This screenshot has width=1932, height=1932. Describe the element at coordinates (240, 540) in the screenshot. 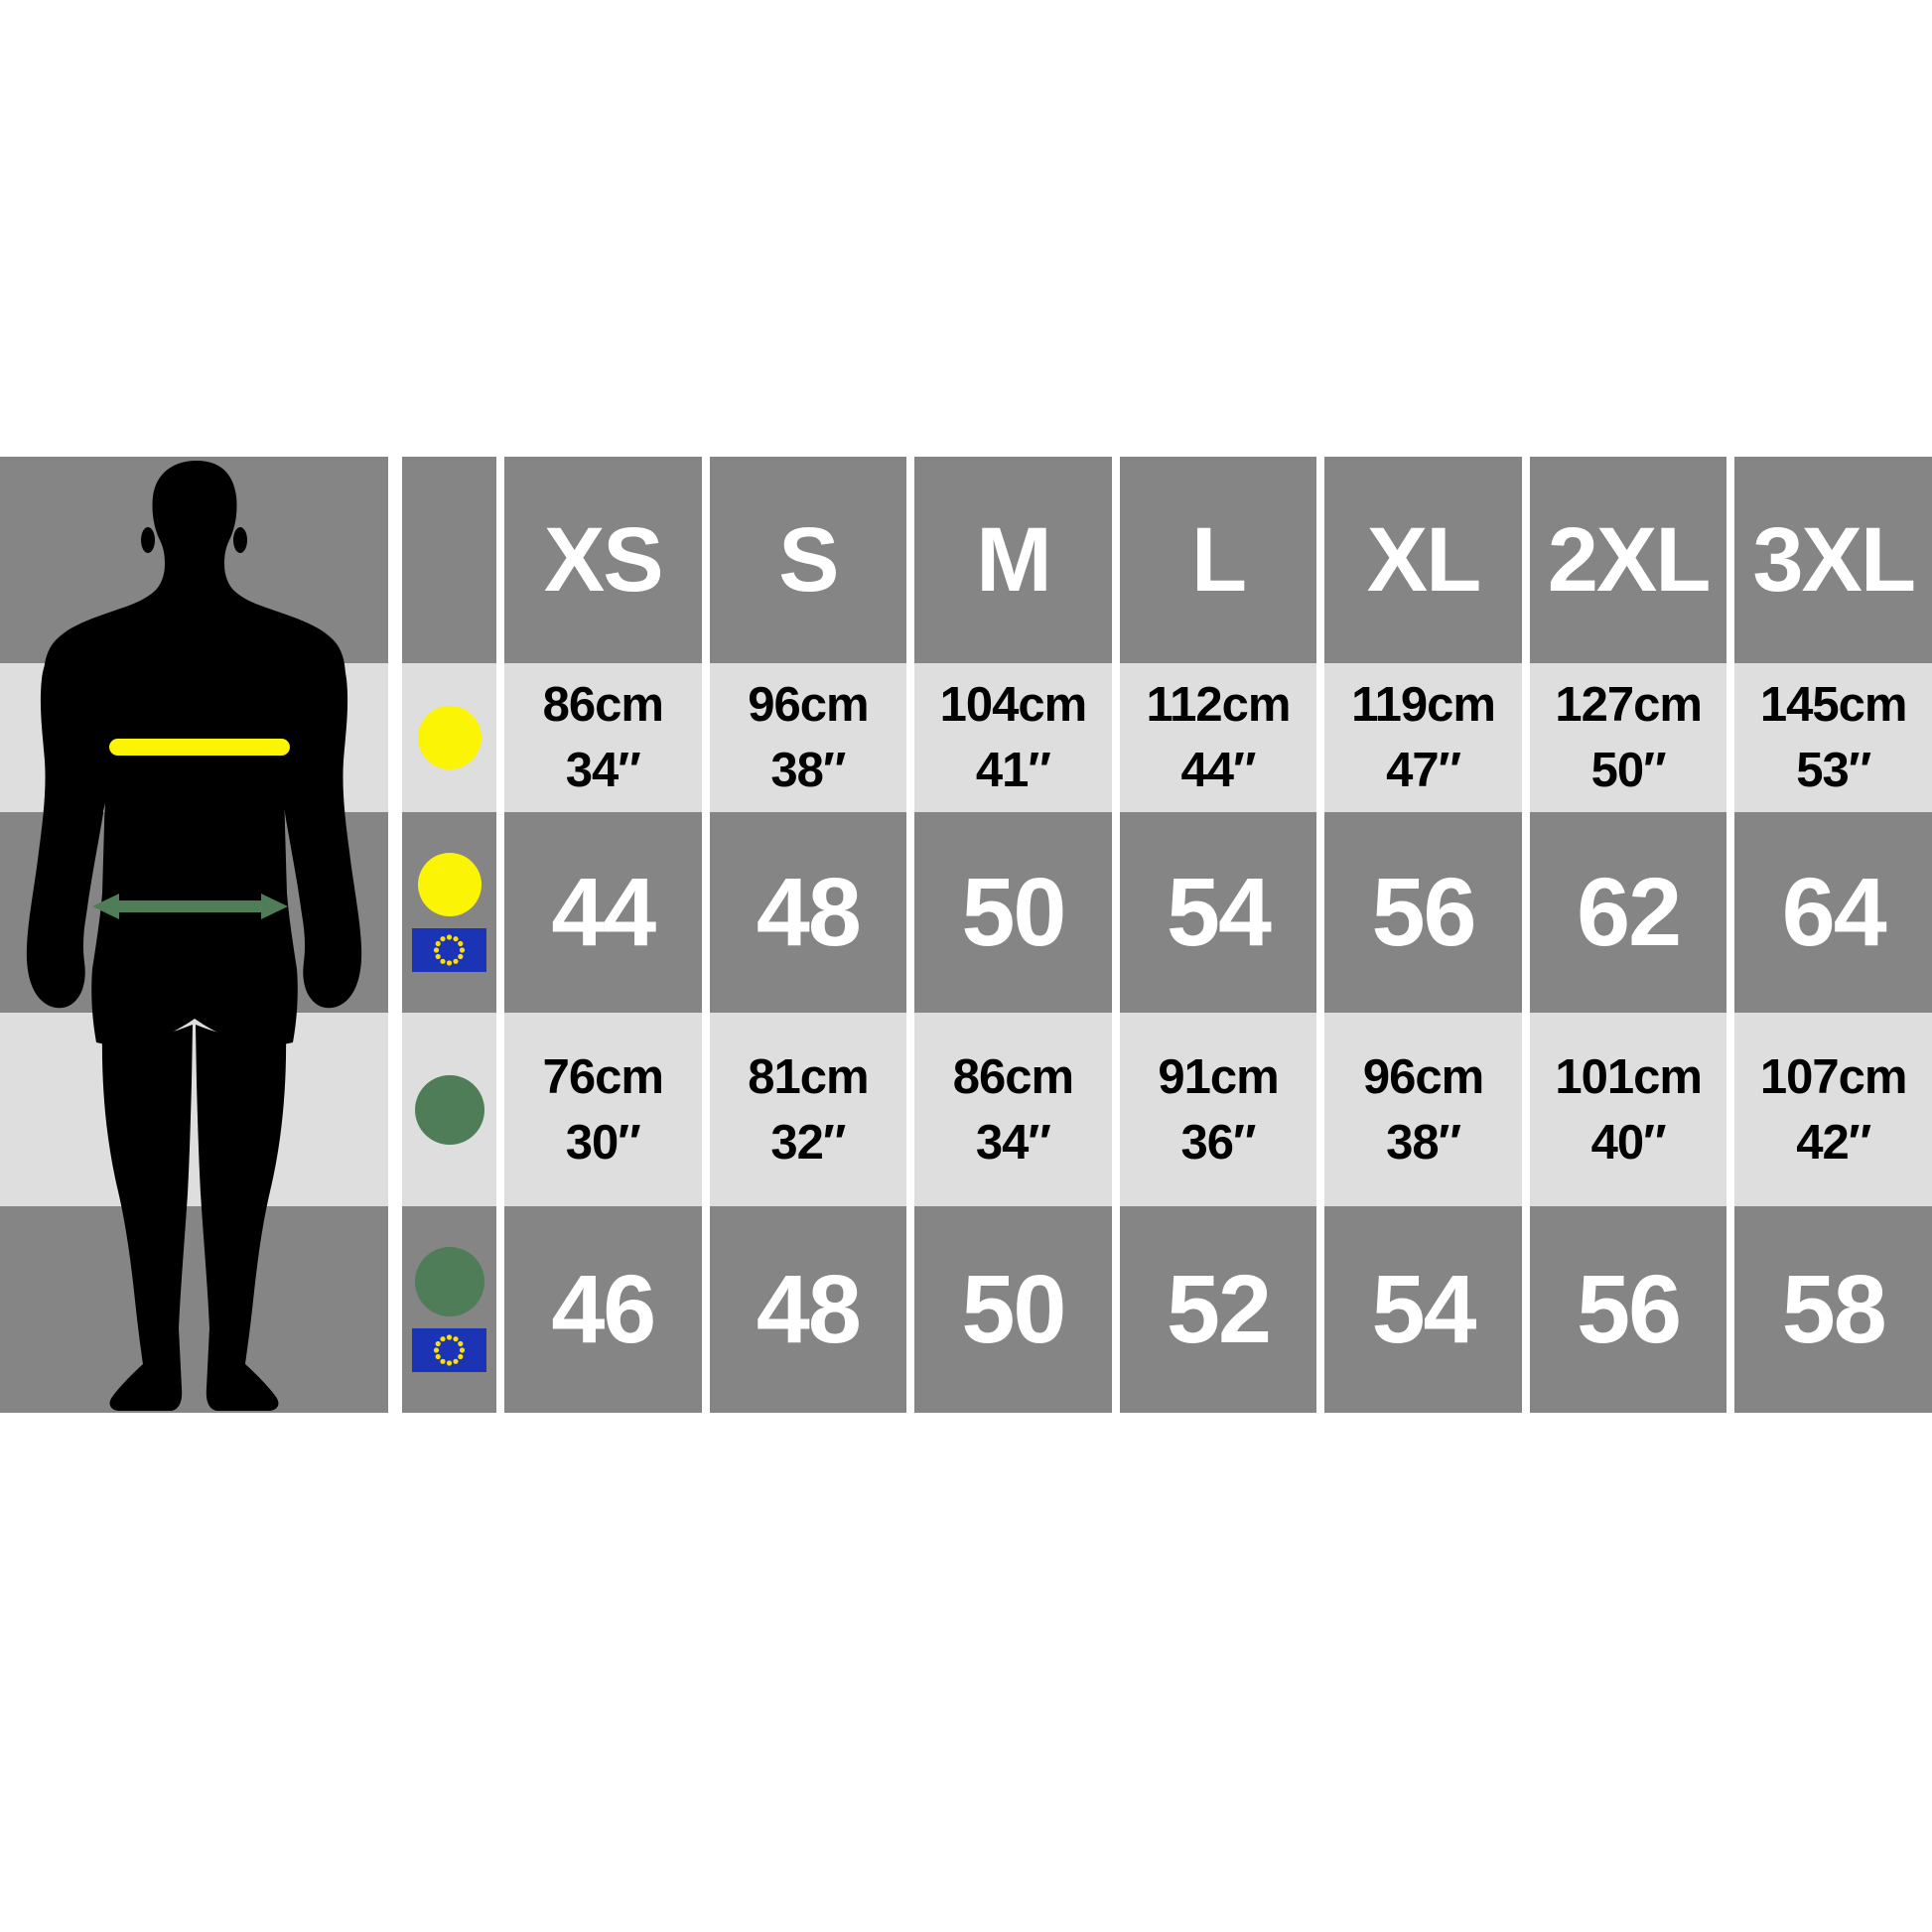

I see `silhouette-ear-right` at that location.